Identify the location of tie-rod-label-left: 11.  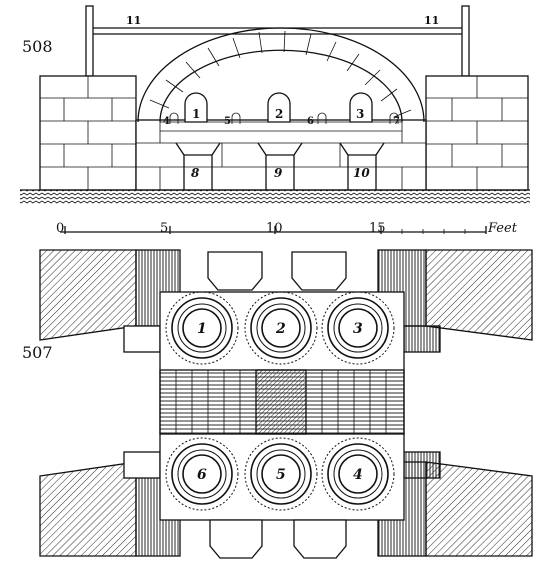
(133, 20).